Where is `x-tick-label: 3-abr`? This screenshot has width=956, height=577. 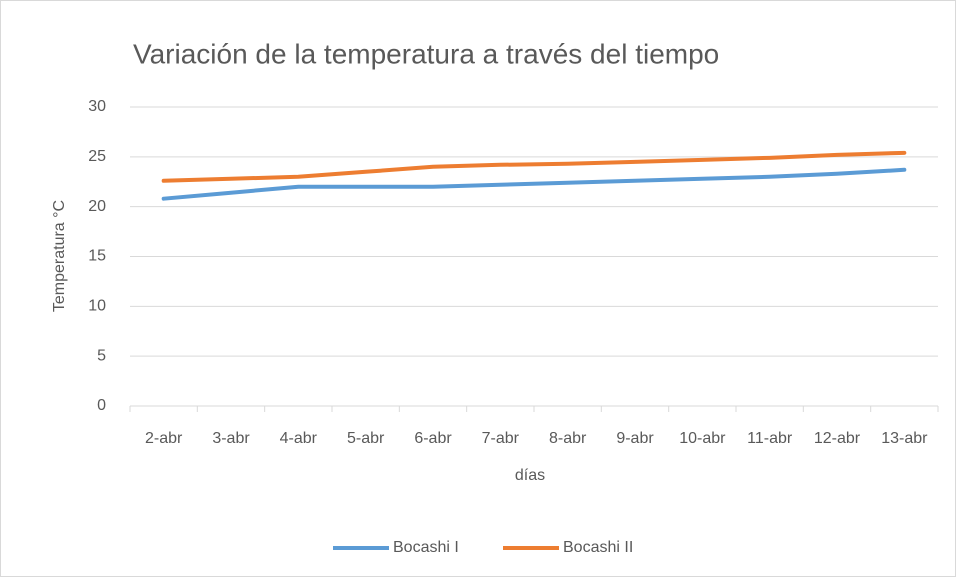
x-tick-label: 3-abr is located at coordinates (231, 438).